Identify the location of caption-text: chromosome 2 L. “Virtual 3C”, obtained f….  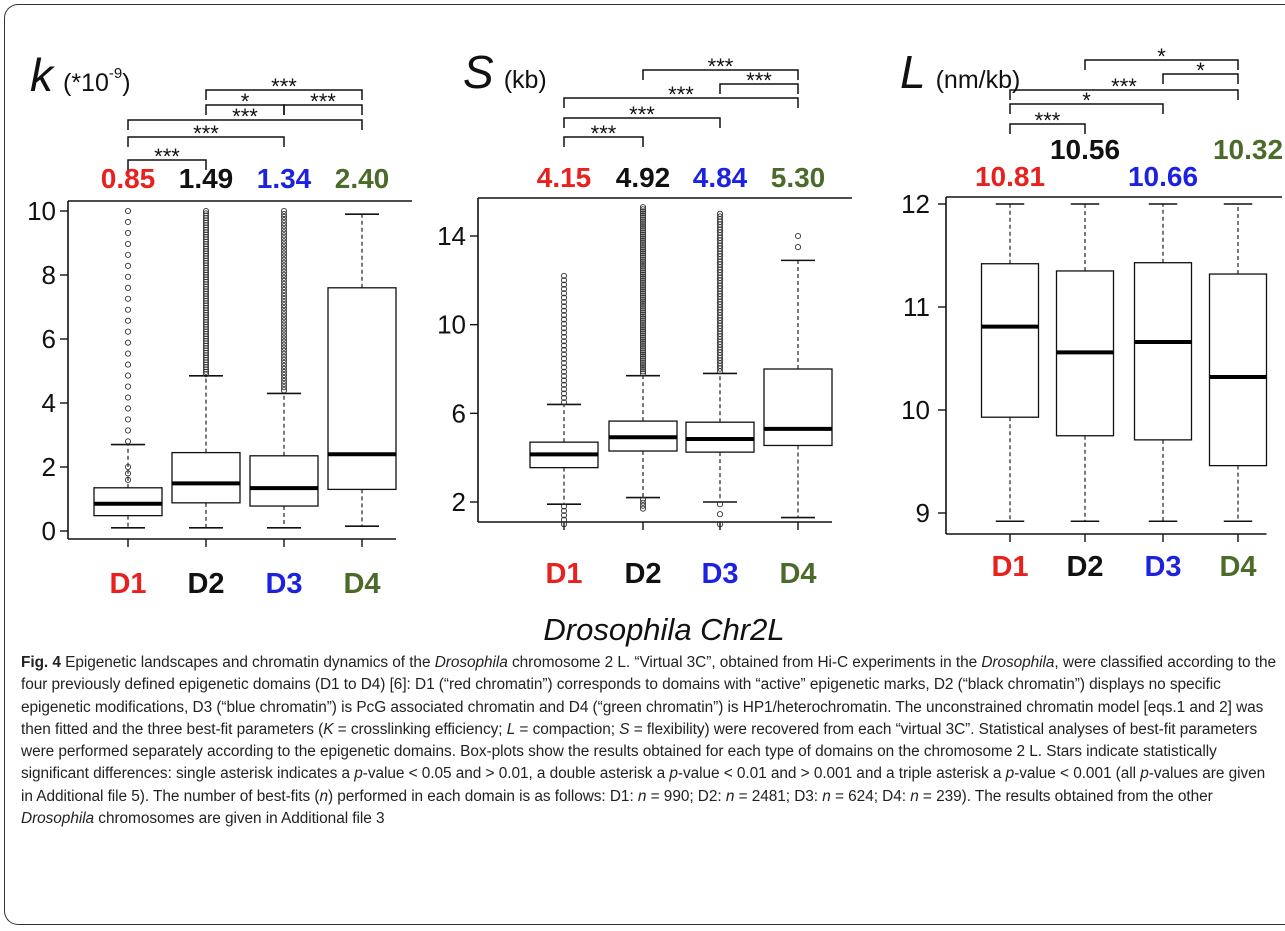
(744, 662).